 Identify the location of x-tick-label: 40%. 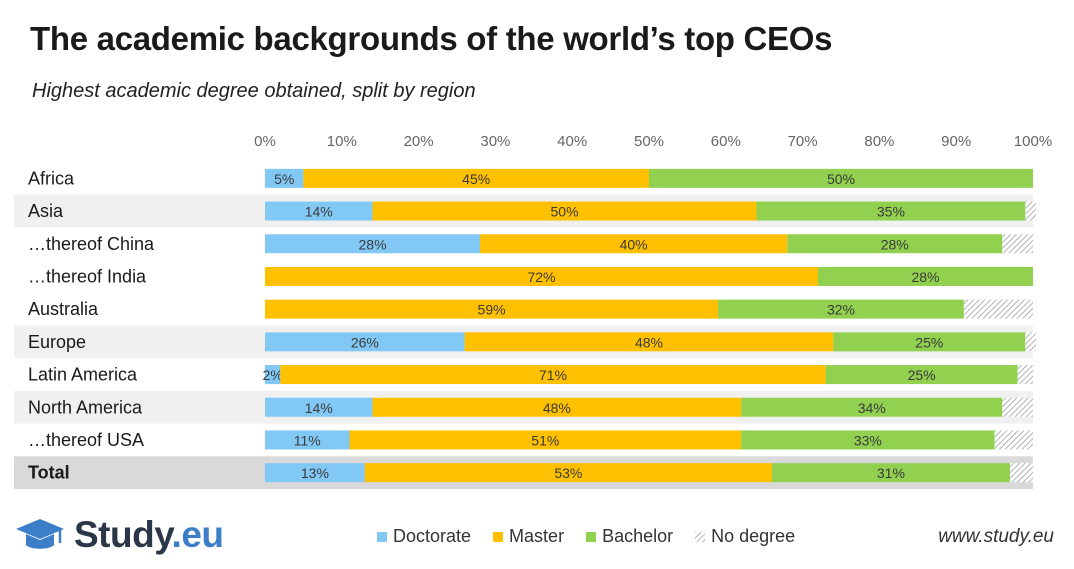
(572, 141).